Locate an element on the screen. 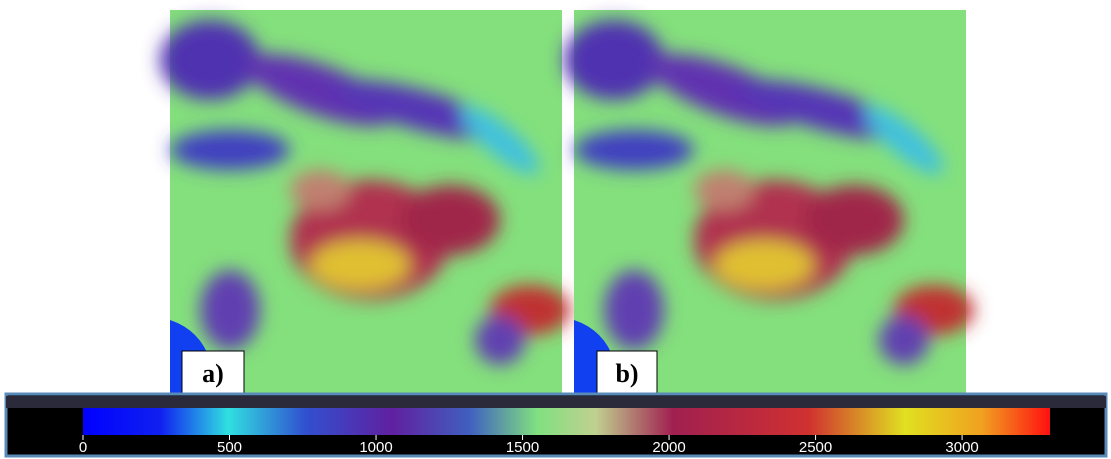 The height and width of the screenshot is (459, 1111). colorbar-top is located at coordinates (556, 402).